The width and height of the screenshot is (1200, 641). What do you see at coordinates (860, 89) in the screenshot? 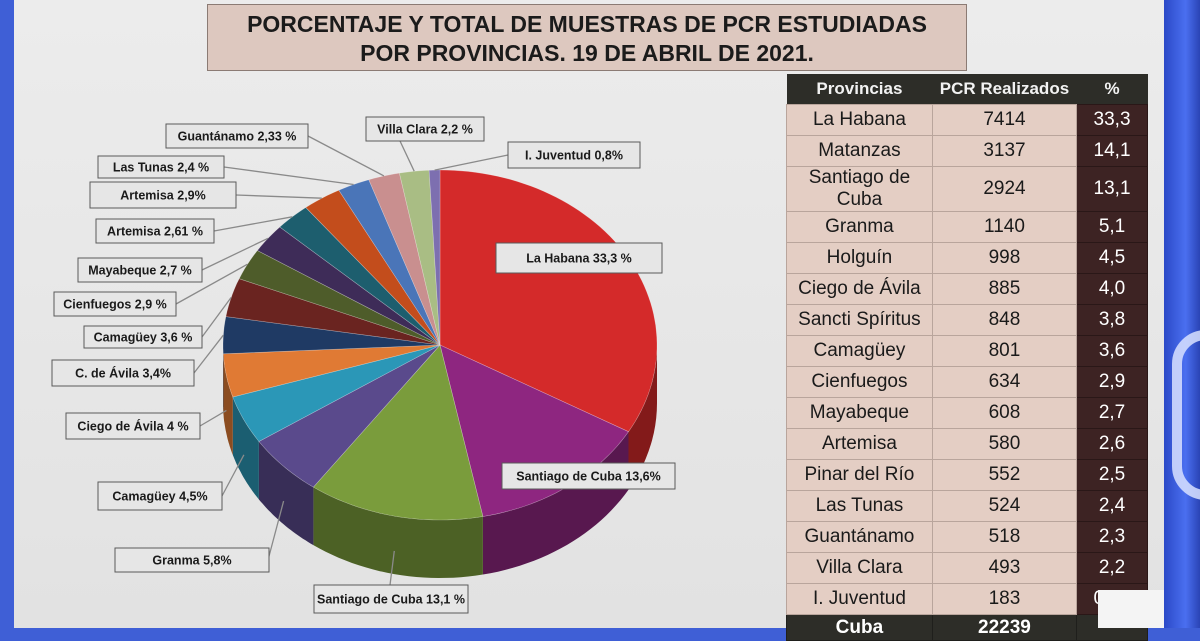
I see `header-provincias: Provincias` at bounding box center [860, 89].